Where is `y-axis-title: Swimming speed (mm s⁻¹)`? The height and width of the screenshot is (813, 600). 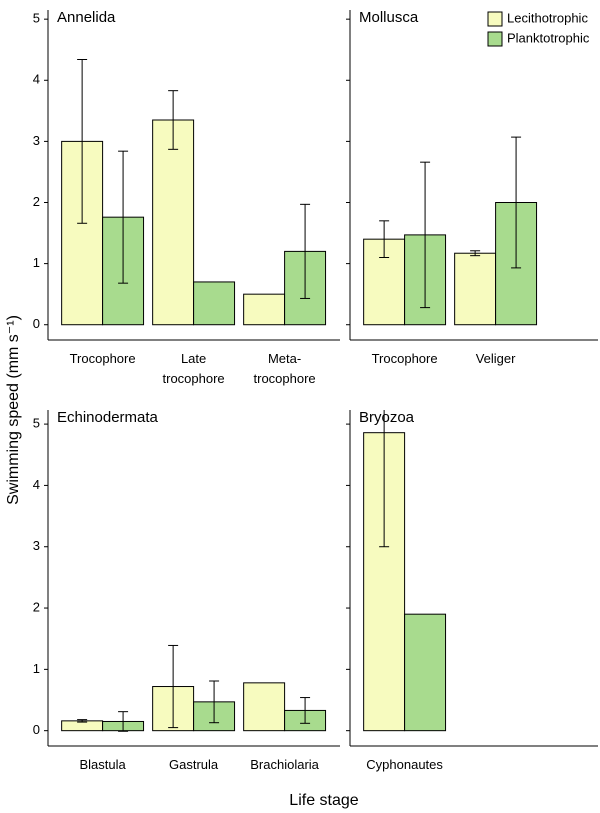 y-axis-title: Swimming speed (mm s⁻¹) is located at coordinates (13, 410).